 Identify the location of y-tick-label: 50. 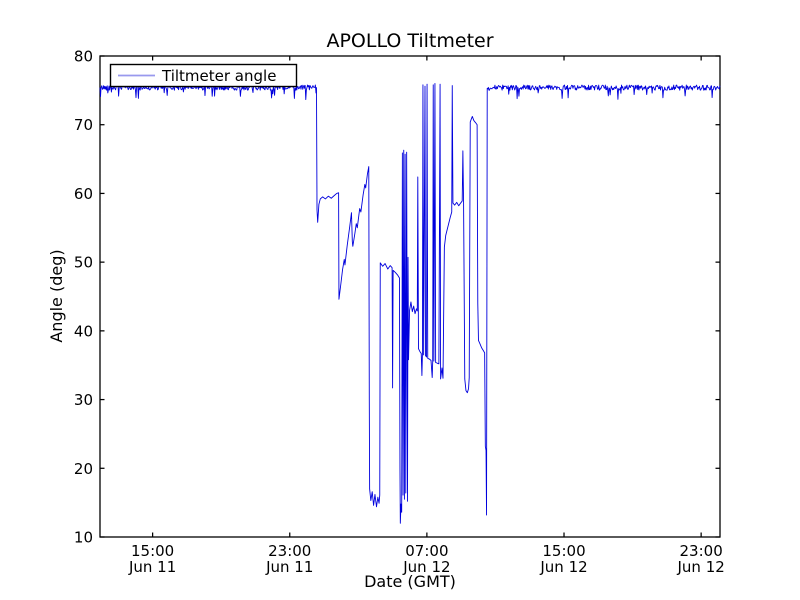
(83, 263).